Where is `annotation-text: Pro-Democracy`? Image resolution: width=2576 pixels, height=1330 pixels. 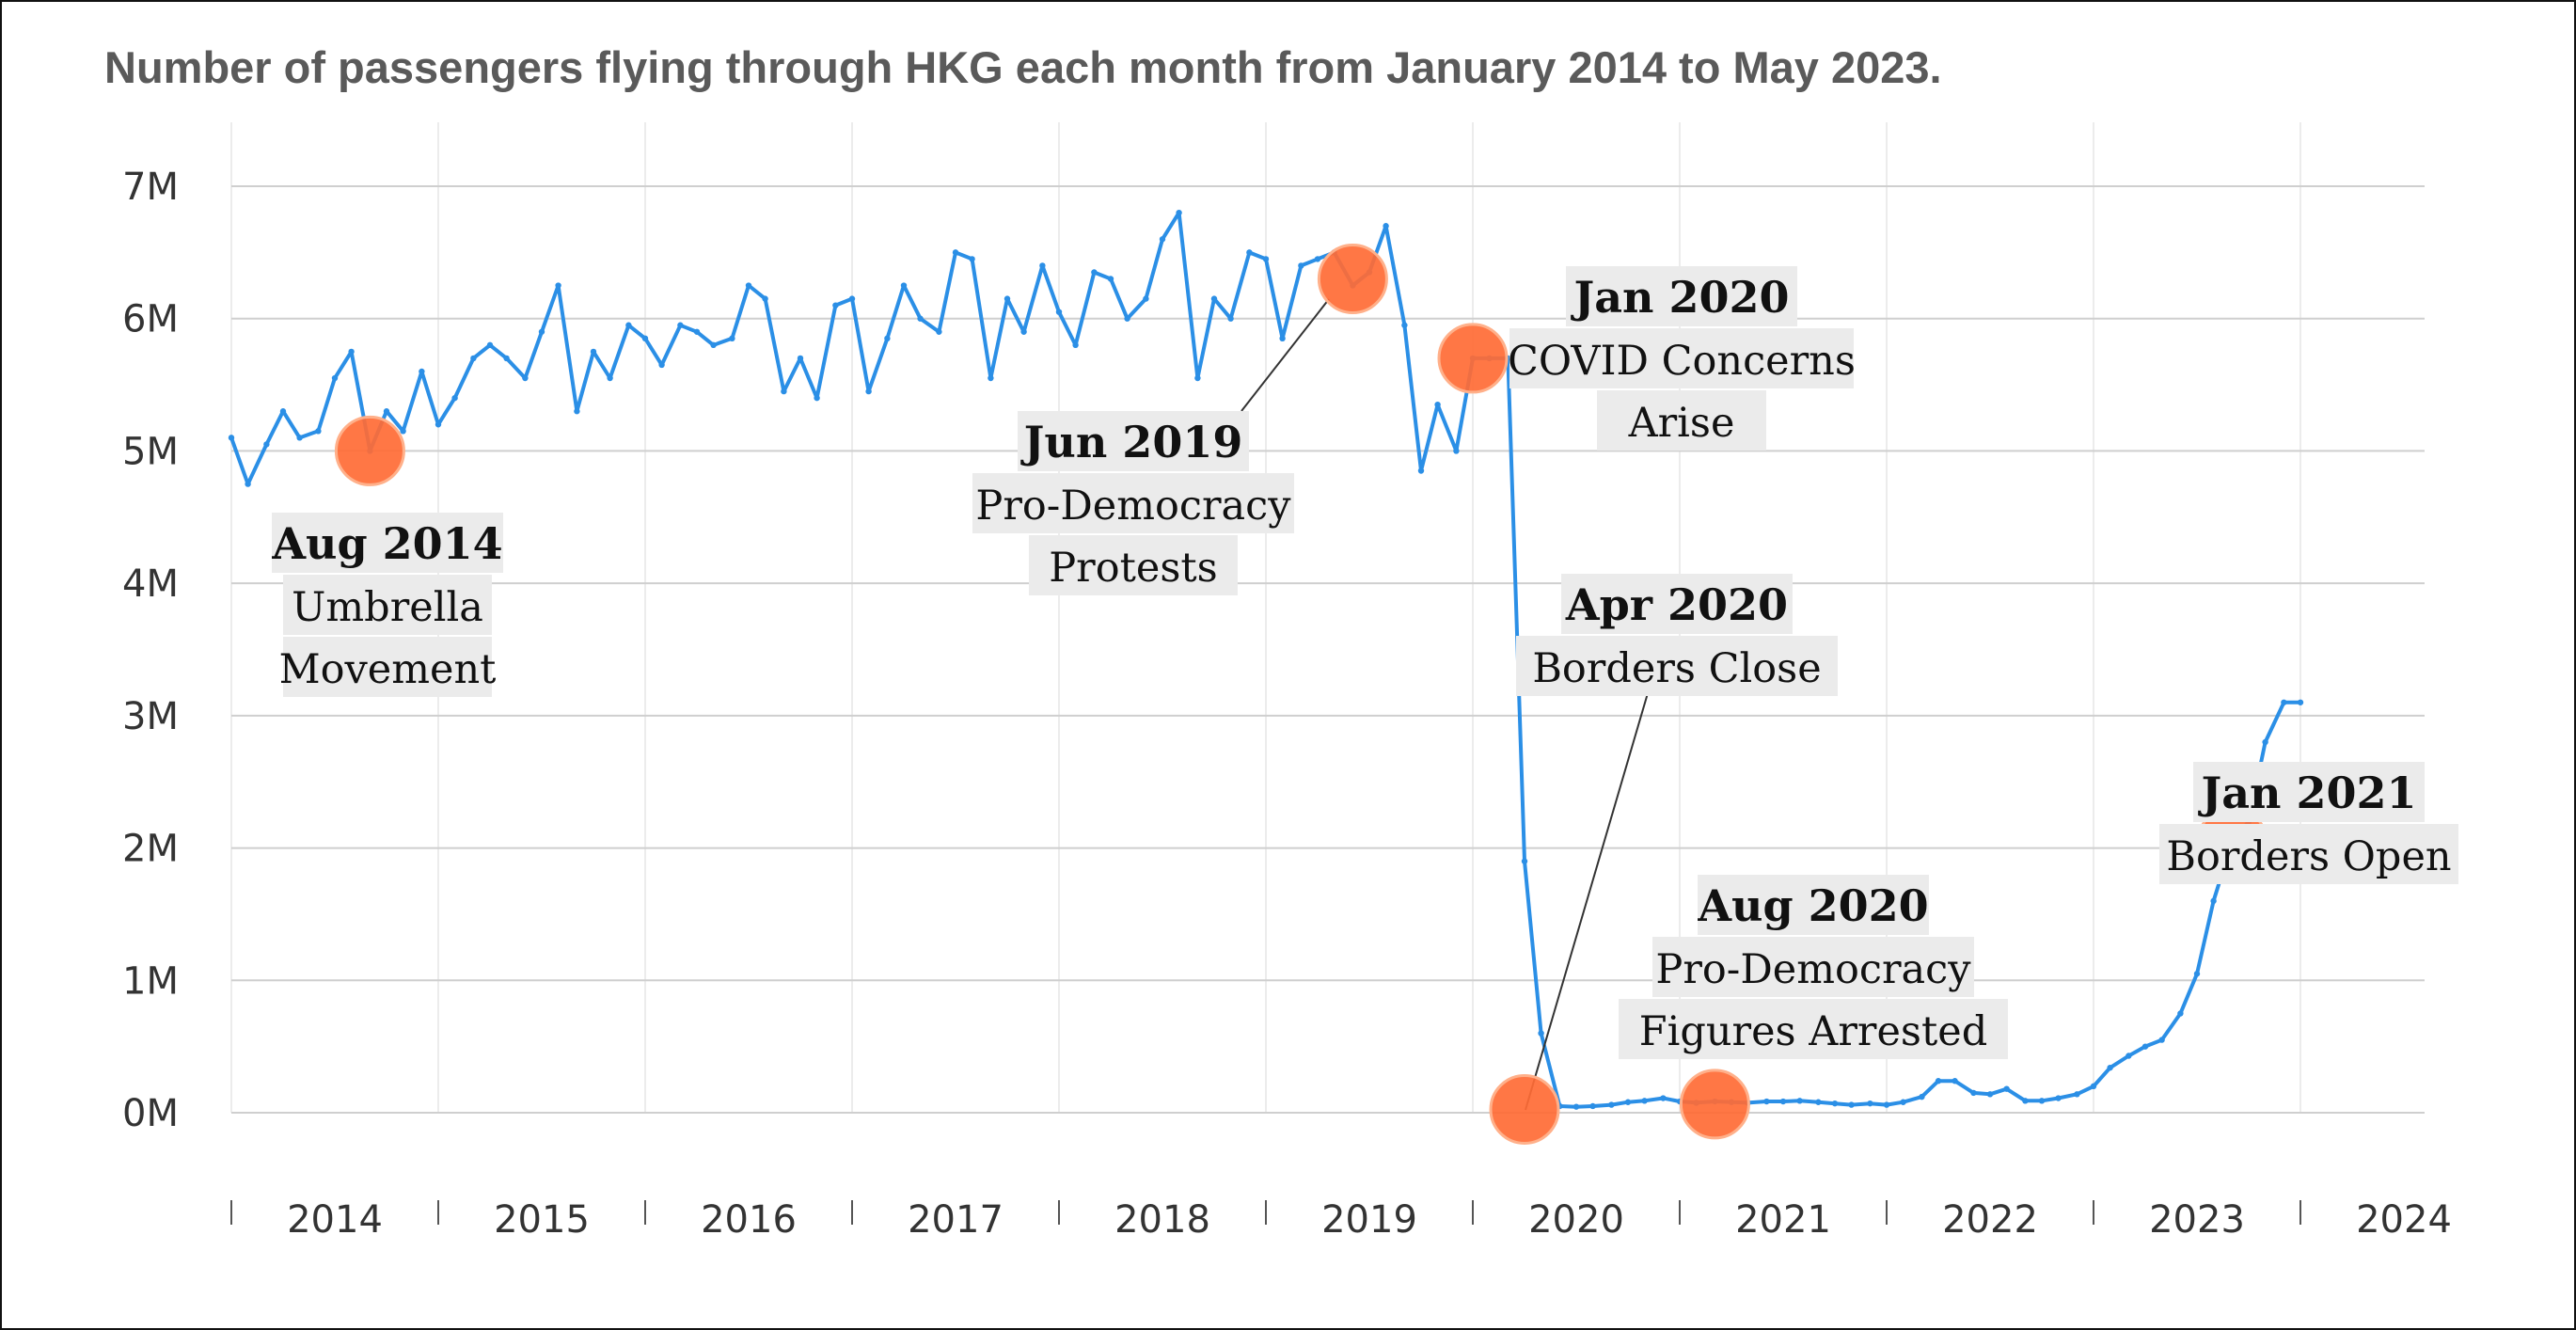 annotation-text: Pro-Democracy is located at coordinates (1133, 506).